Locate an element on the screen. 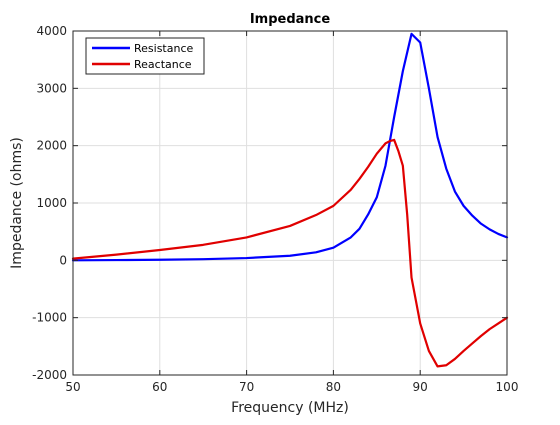 This screenshot has height=425, width=560. legend-label: Reactance is located at coordinates (163, 64).